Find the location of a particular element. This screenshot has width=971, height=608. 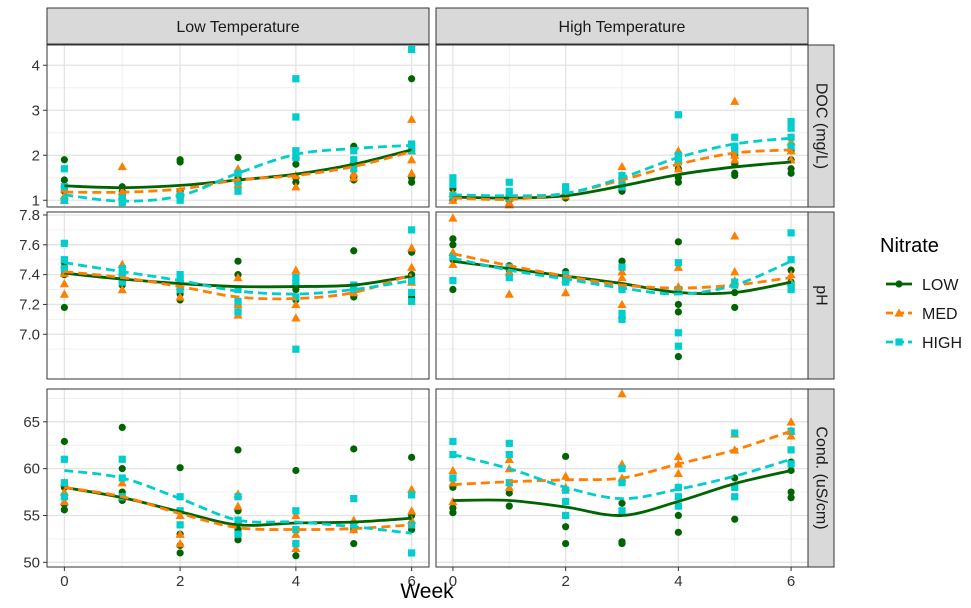

column-strip-label: High Temperature is located at coordinates (622, 27).